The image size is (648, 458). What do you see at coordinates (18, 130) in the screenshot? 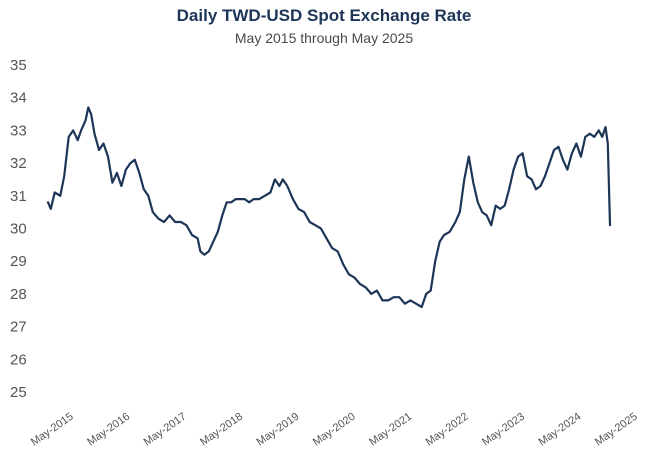
I see `y-tick-label: 33` at bounding box center [18, 130].